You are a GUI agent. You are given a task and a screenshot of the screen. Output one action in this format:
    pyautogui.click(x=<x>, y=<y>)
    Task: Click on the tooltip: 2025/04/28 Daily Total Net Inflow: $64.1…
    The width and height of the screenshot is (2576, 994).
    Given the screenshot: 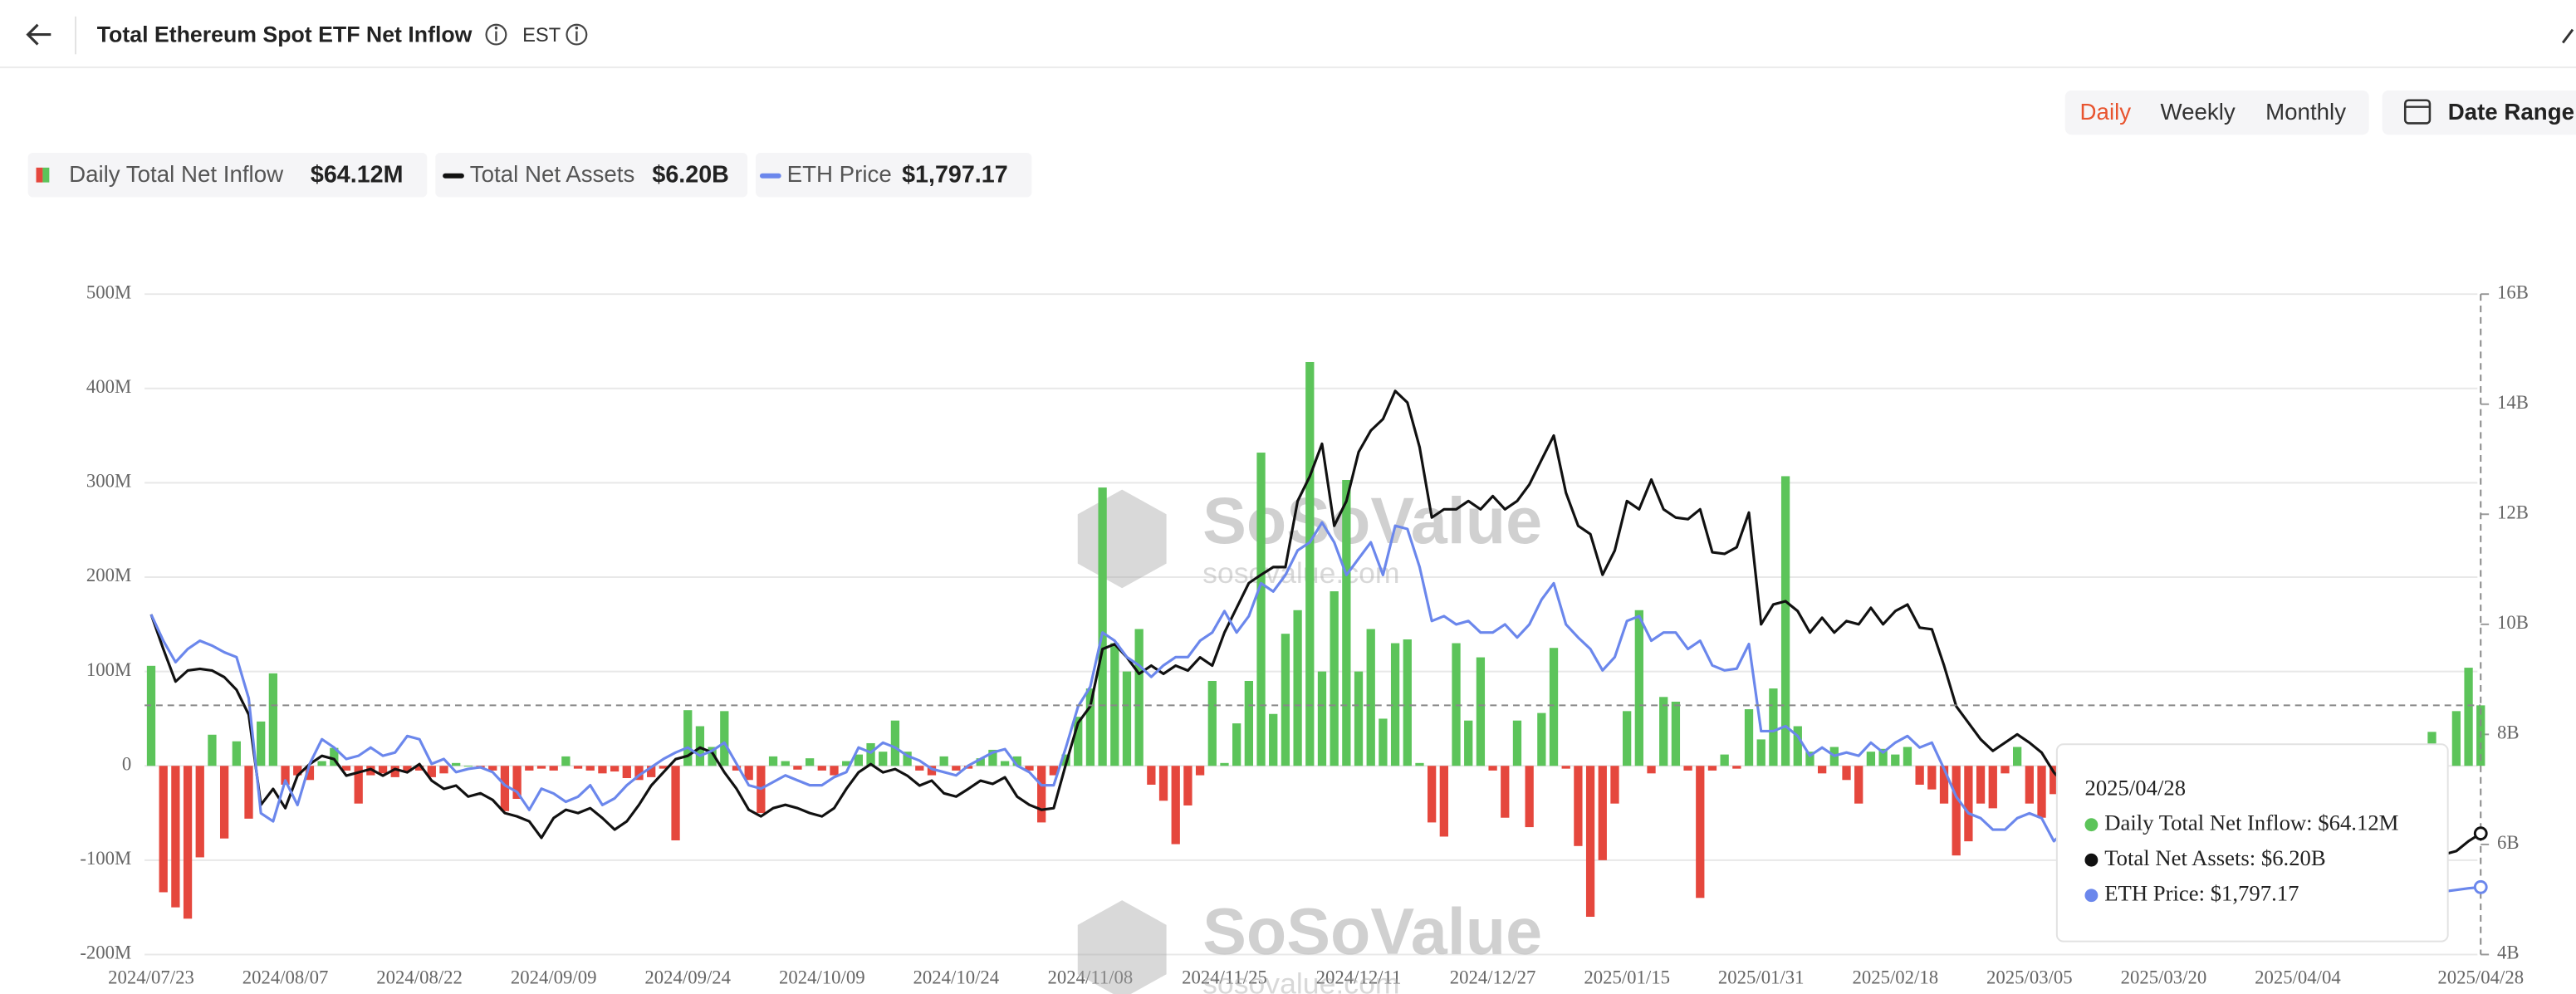 What is the action you would take?
    pyautogui.click(x=2252, y=843)
    